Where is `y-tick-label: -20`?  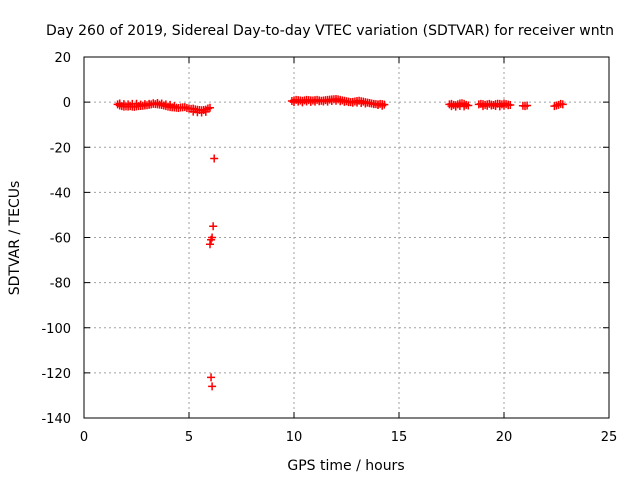
y-tick-label: -20 is located at coordinates (60, 148).